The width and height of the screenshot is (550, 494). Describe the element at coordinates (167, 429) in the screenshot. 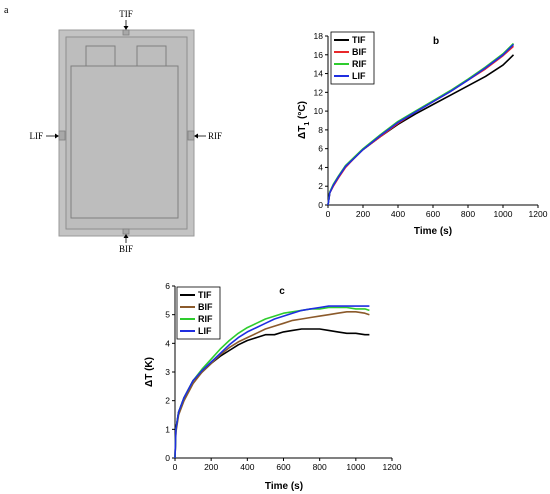

I see `chart-c-y-tick-label: 1` at that location.